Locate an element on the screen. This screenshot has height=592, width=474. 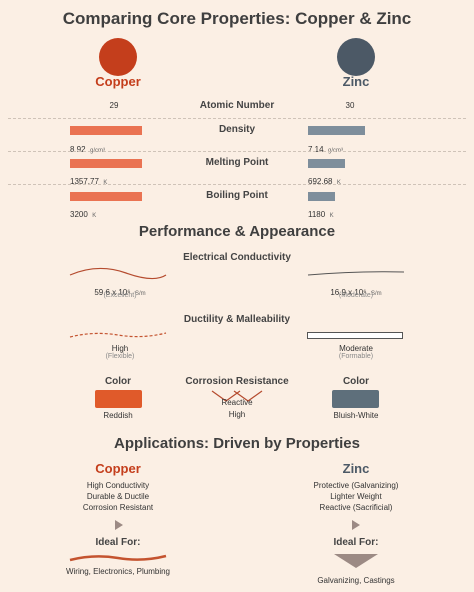
zinc-melting-bar is located at coordinates (326, 163).